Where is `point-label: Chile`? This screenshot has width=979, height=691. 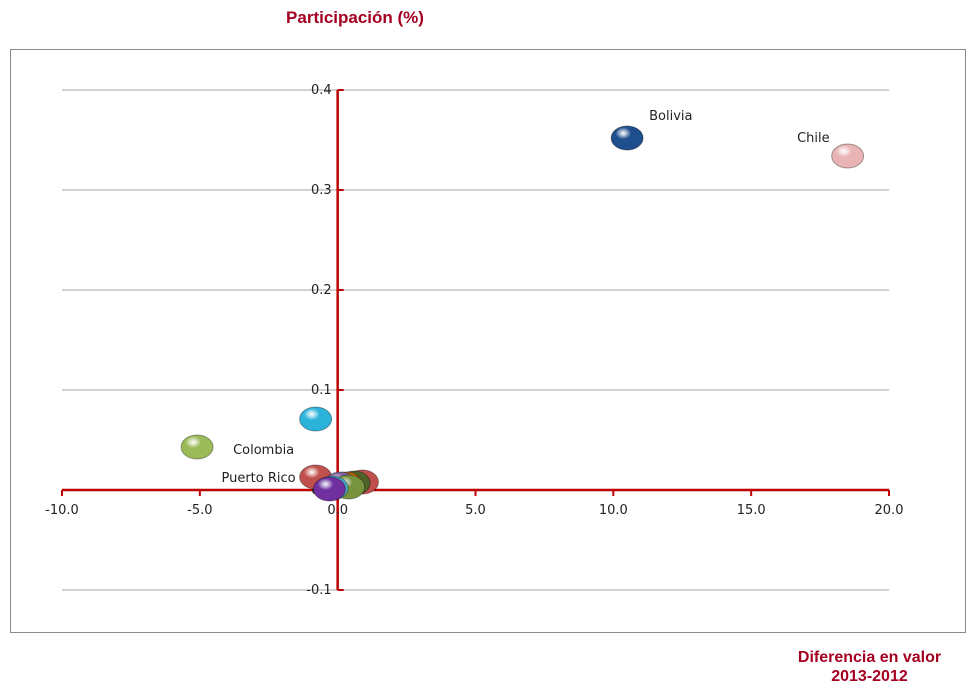
point-label: Chile is located at coordinates (813, 138).